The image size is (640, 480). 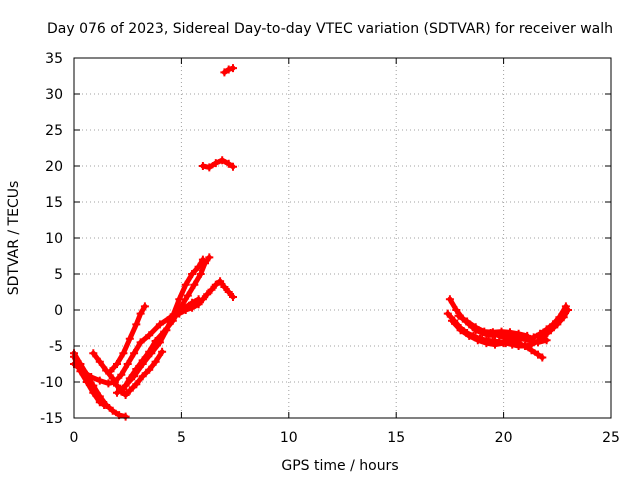 I want to click on x-tick-labels: 0 5 10 15 20 25, so click(x=345, y=438).